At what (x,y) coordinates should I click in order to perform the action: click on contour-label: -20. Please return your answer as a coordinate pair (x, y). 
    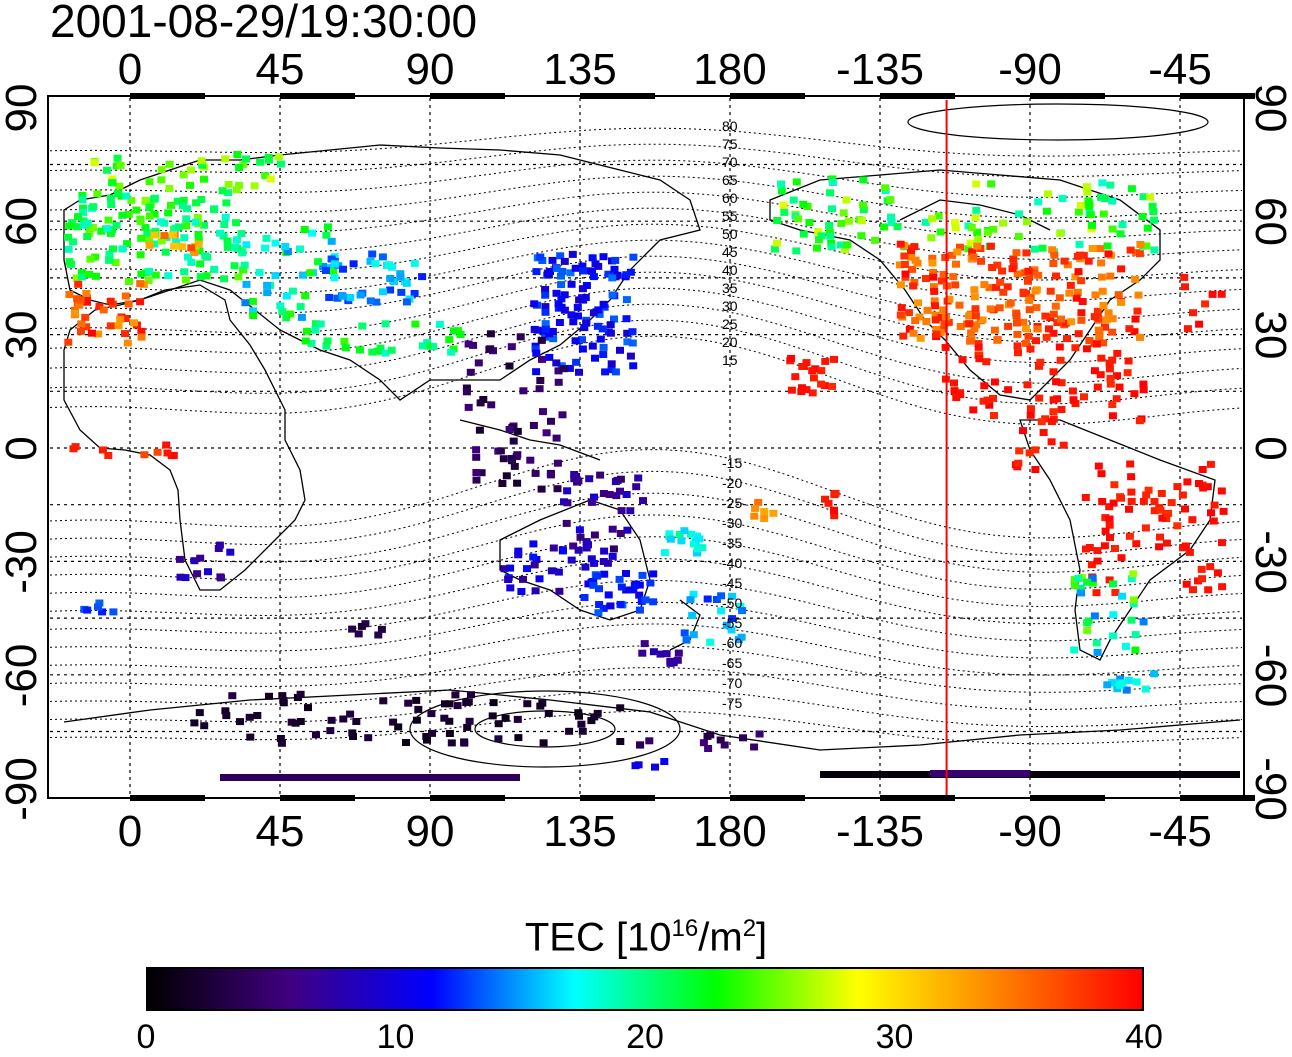
    Looking at the image, I should click on (732, 483).